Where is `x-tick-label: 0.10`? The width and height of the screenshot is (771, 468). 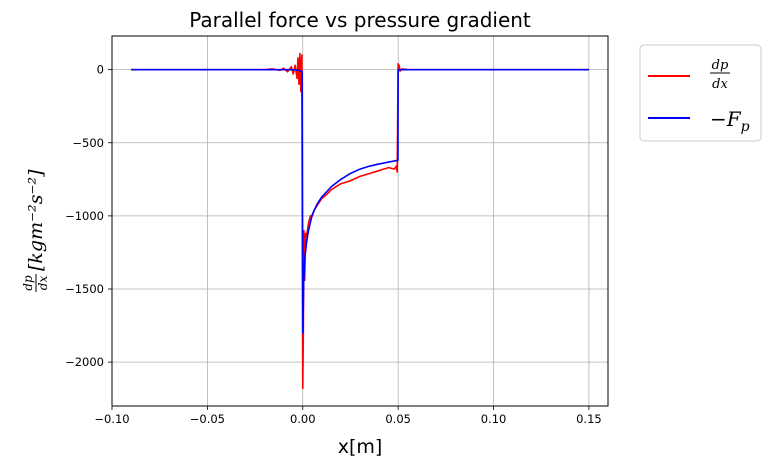 x-tick-label: 0.10 is located at coordinates (494, 419).